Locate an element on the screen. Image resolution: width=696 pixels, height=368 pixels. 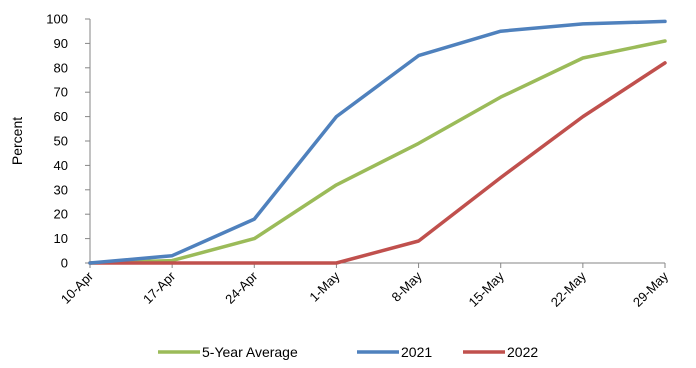
y-tick-label: 70 is located at coordinates (61, 92).